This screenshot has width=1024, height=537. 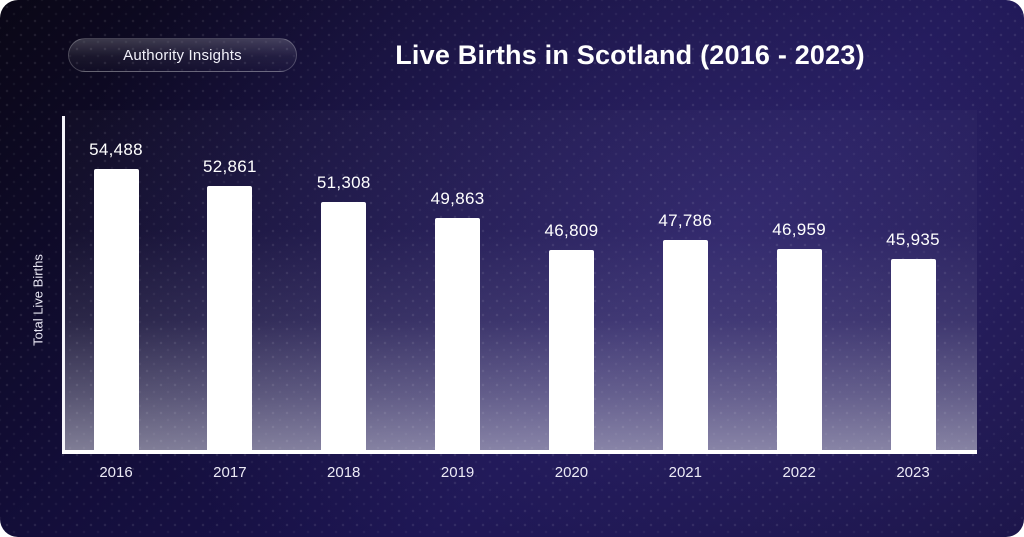 What do you see at coordinates (799, 472) in the screenshot?
I see `x-tick-label: 2022` at bounding box center [799, 472].